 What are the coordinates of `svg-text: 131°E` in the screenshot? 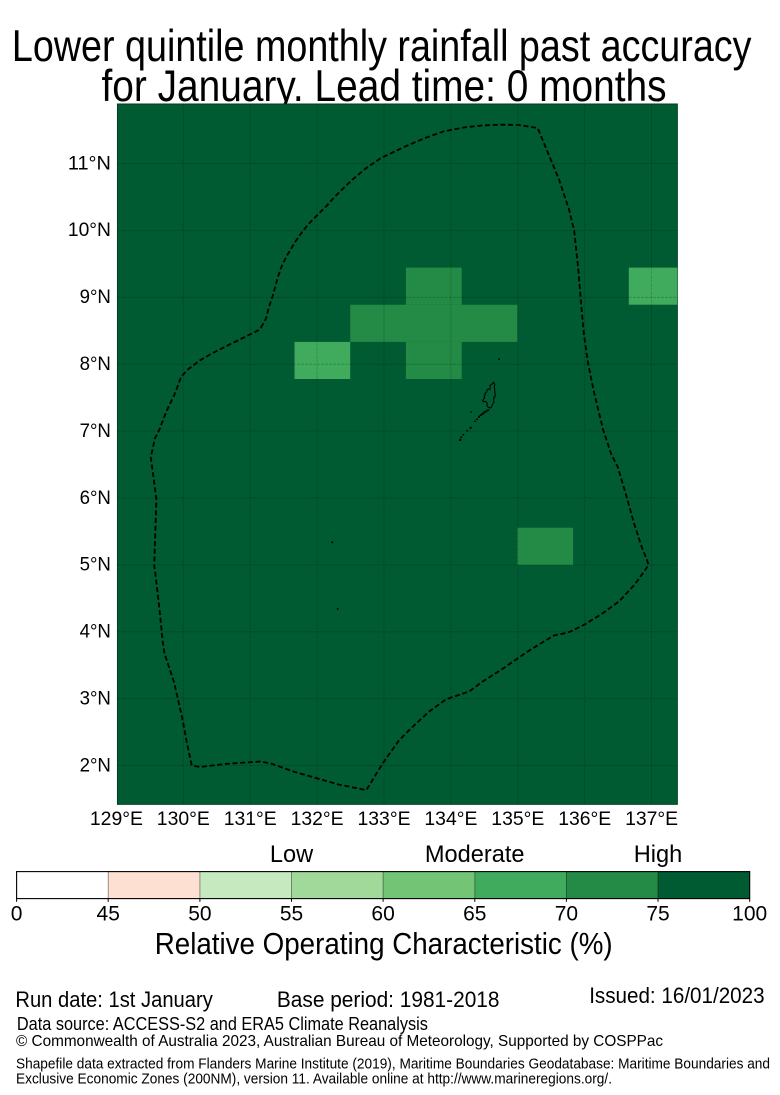 It's located at (250, 819).